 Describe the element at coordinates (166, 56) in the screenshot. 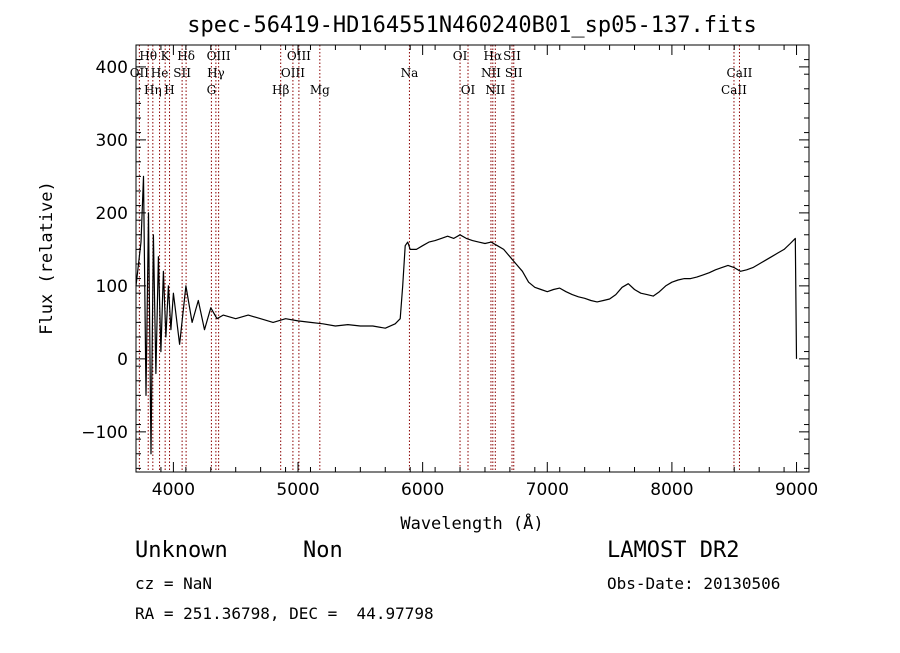

I see `emission-line-label: K` at that location.